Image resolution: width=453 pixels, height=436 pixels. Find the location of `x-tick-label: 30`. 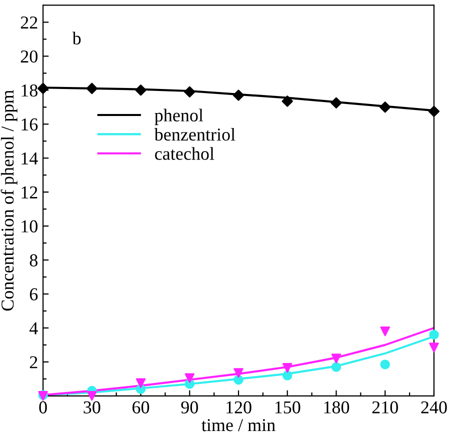

x-tick-label: 30 is located at coordinates (92, 407).